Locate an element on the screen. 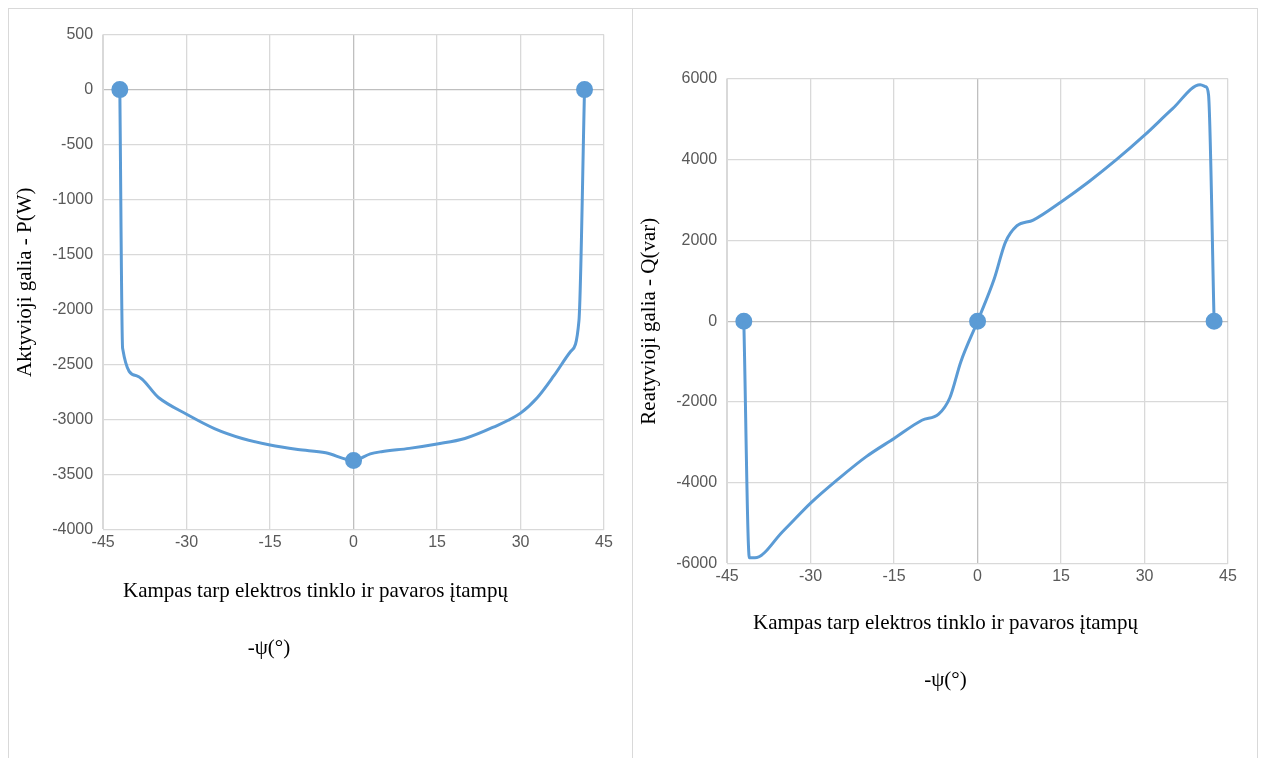 The width and height of the screenshot is (1273, 767). y-tick-label: 4000 is located at coordinates (699, 158).